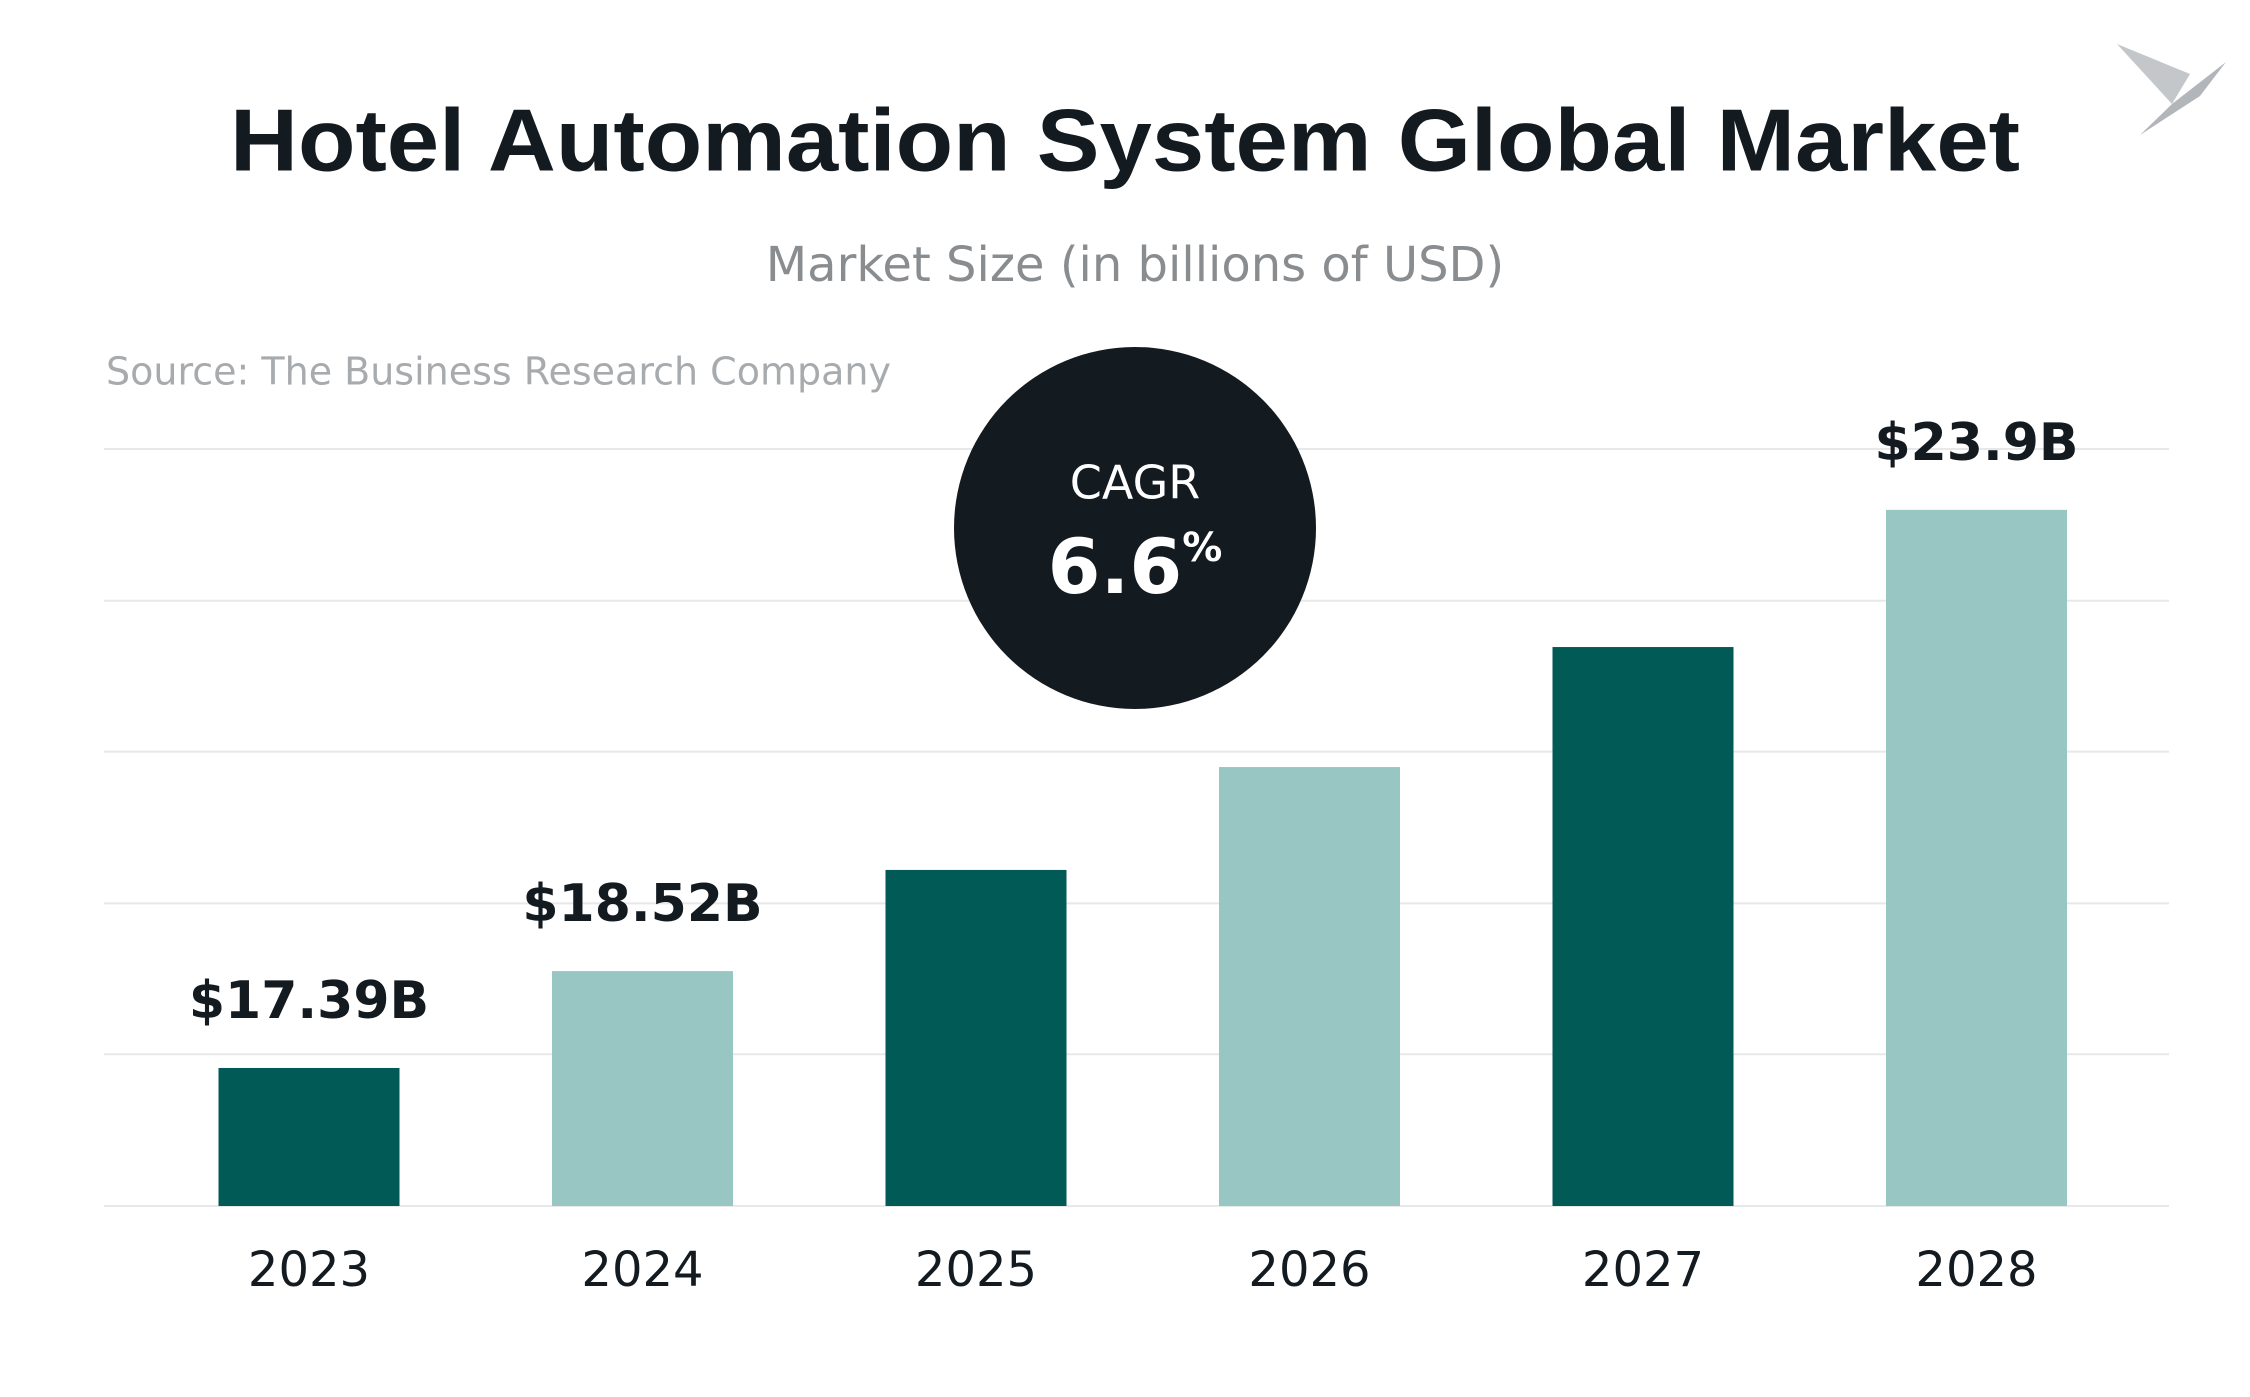 Image resolution: width=2250 pixels, height=1397 pixels. I want to click on value-label: $18.52B, so click(642, 904).